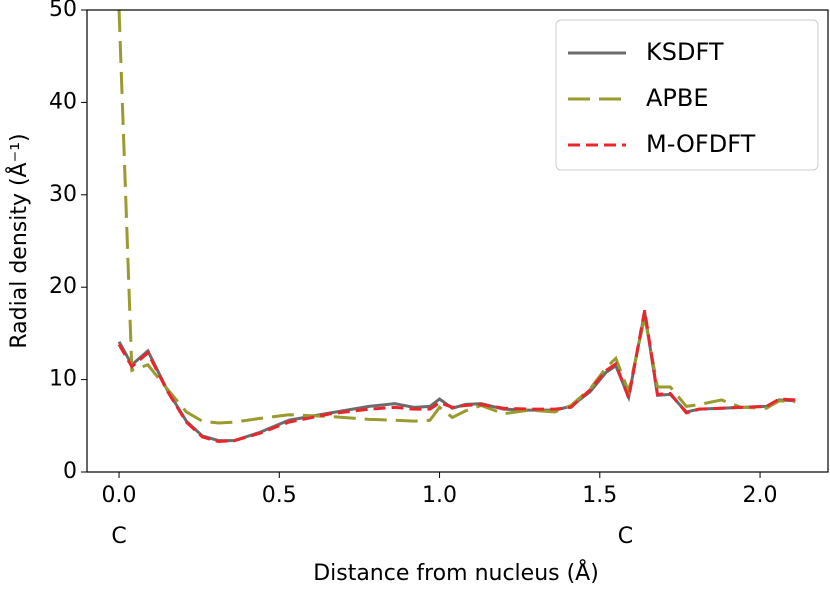 The image size is (830, 594). Describe the element at coordinates (701, 144) in the screenshot. I see `legend-label: M-OFDFT` at that location.